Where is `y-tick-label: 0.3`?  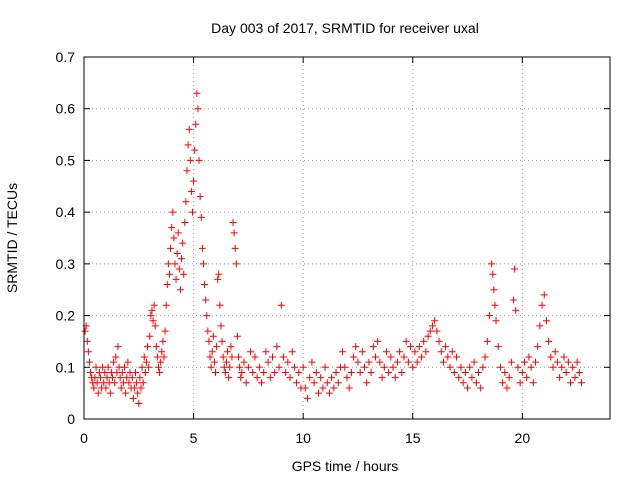
y-tick-label: 0.3 is located at coordinates (66, 264).